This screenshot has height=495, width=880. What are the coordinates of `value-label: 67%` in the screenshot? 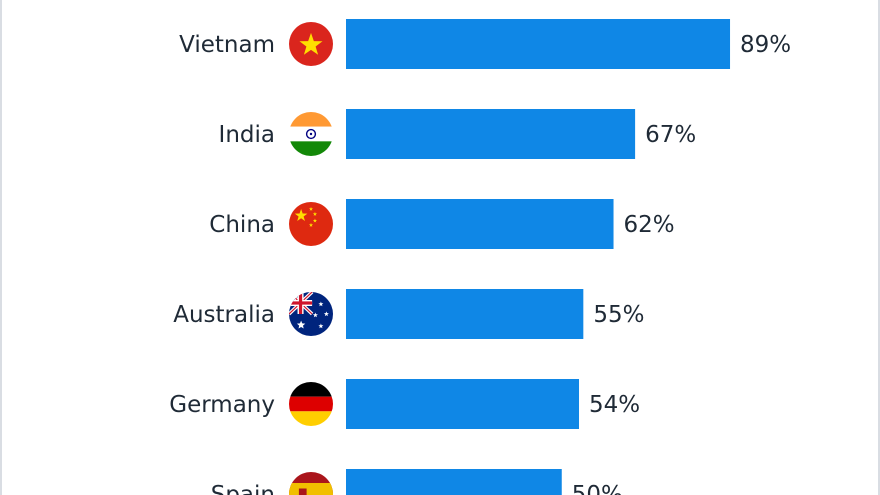 It's located at (670, 135).